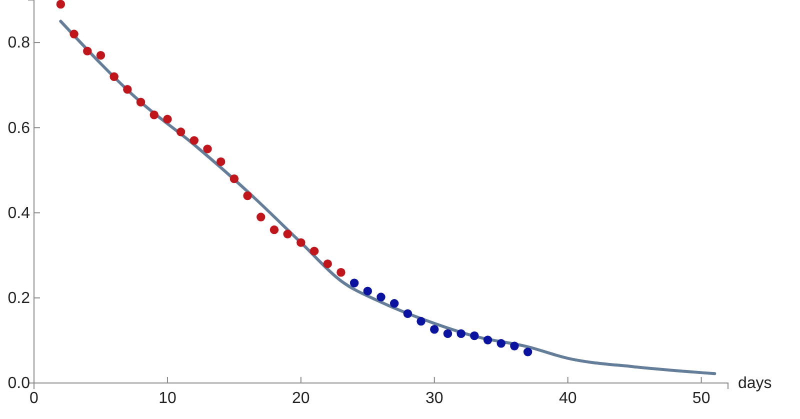  Describe the element at coordinates (19, 299) in the screenshot. I see `y-tick-label: 0.2` at that location.